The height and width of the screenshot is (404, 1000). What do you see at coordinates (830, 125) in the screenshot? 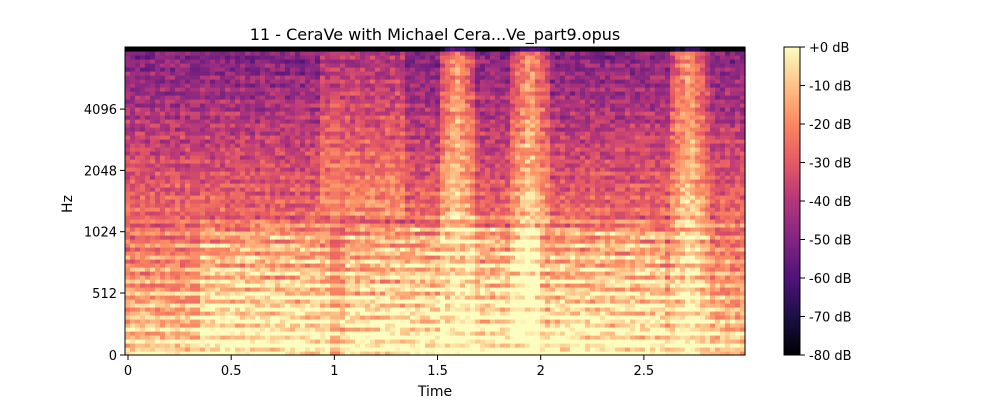
I see `colorbar-tick-label: -20 dB` at bounding box center [830, 125].